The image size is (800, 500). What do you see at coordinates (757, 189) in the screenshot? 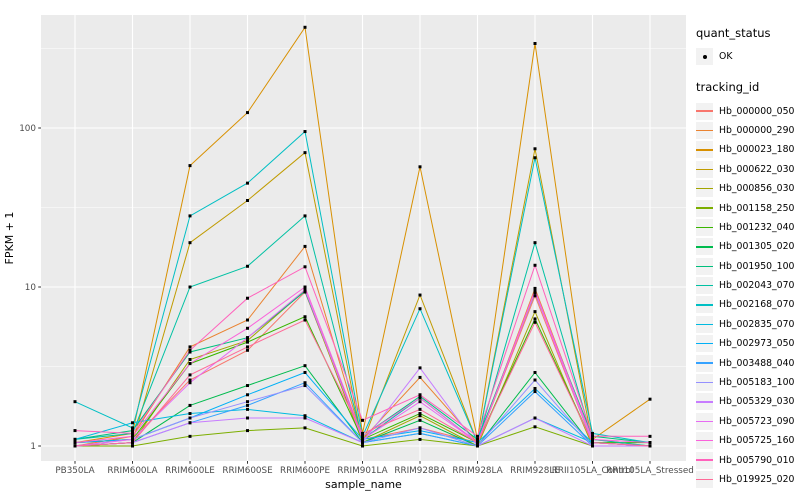
I see `legend-label: Hb_000856_030` at bounding box center [757, 189].